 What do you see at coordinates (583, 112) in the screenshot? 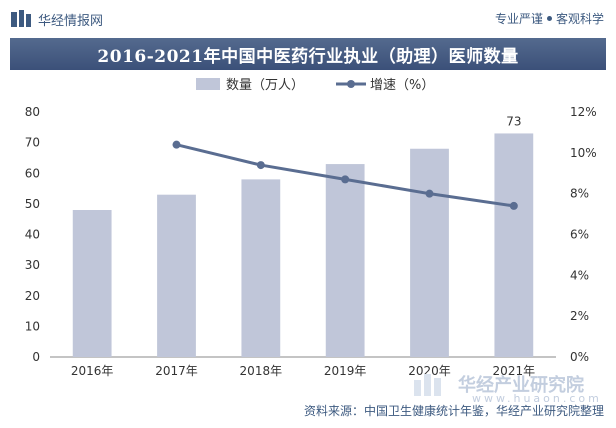
I see `y-right-tick-label: 12%` at bounding box center [583, 112].